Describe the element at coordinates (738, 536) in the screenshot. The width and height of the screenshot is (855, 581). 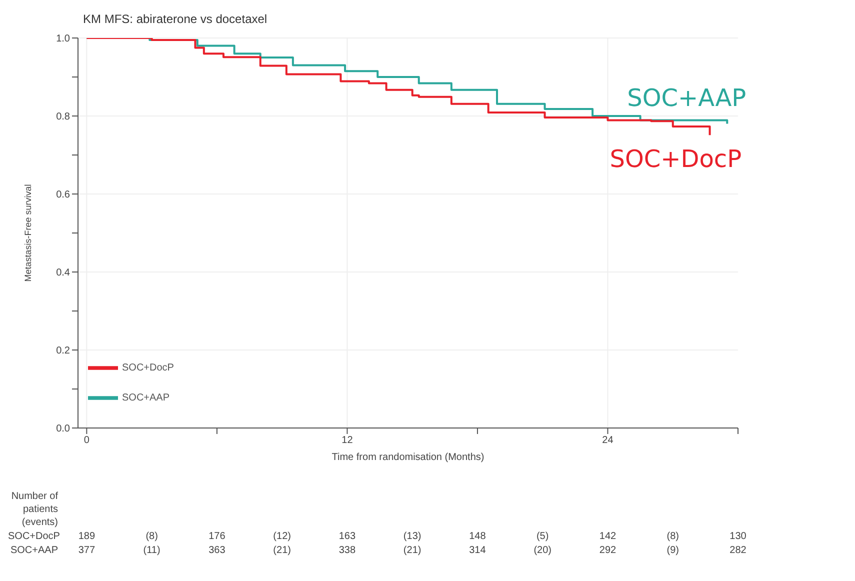
I see `text: 130` at that location.